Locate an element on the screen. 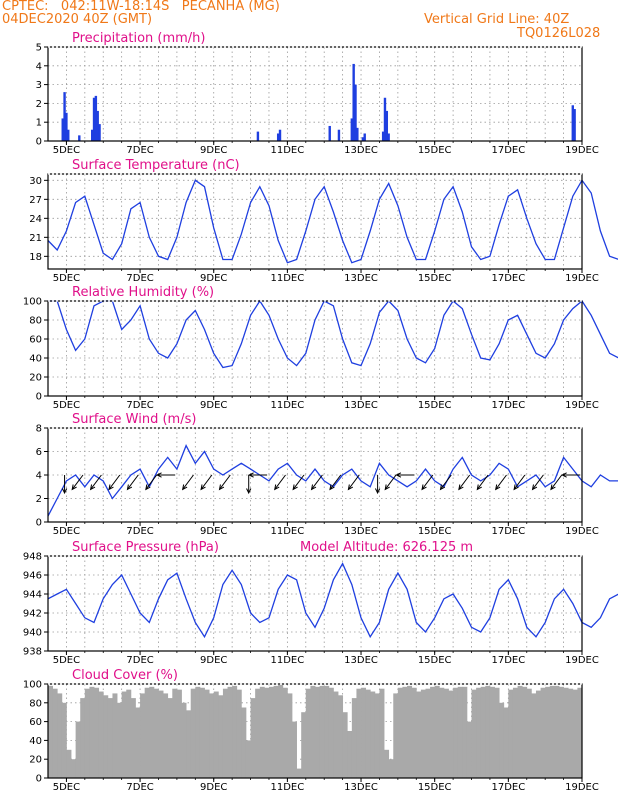 The width and height of the screenshot is (618, 800). panel-title-2: Relative Humidity (%) is located at coordinates (143, 292).